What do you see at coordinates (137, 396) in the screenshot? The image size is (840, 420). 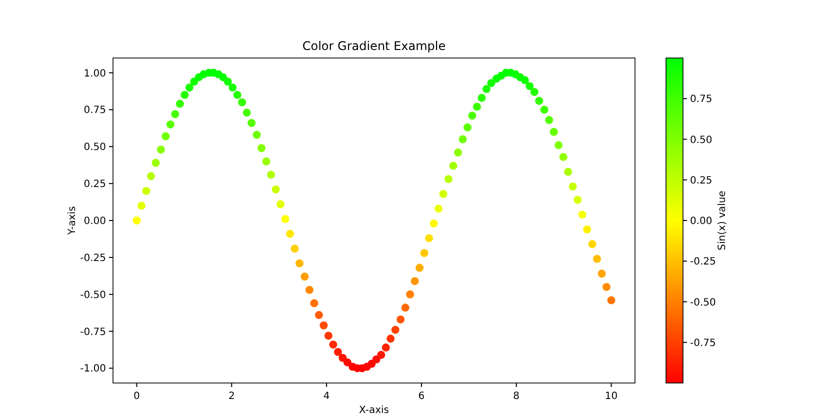 I see `x-tick-label: 0` at bounding box center [137, 396].